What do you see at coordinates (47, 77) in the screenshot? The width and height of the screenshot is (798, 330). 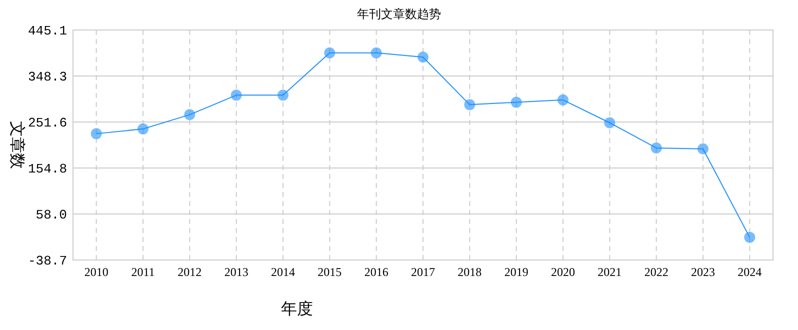 I see `y-tick-label: 348.3` at bounding box center [47, 77].